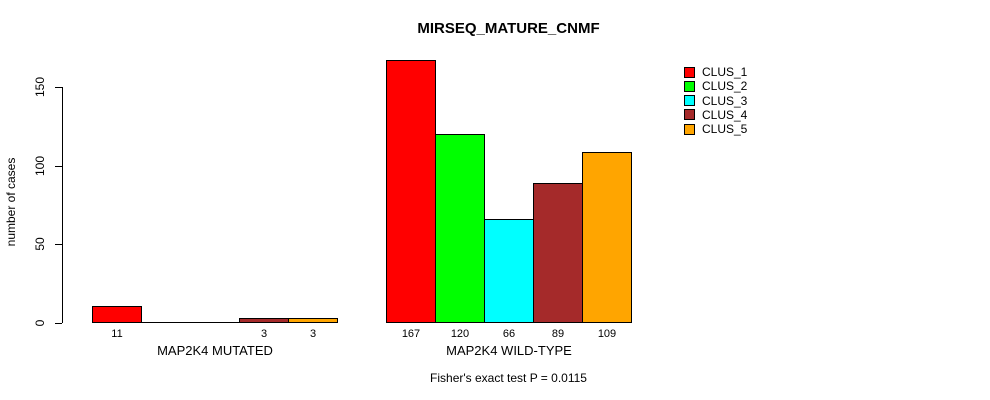 The height and width of the screenshot is (400, 990). Describe the element at coordinates (62, 205) in the screenshot. I see `y-axis-line` at that location.